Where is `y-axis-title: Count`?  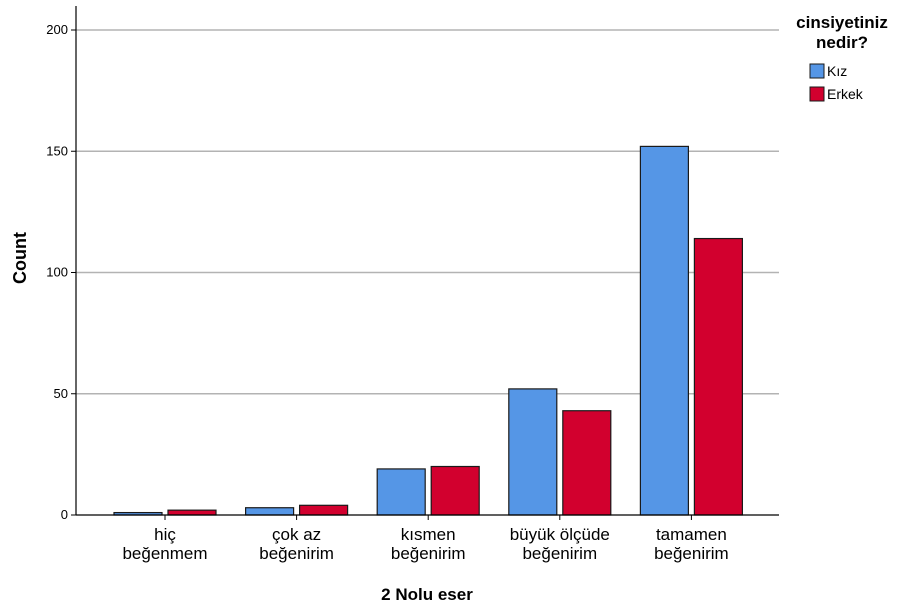 y-axis-title: Count is located at coordinates (20, 258).